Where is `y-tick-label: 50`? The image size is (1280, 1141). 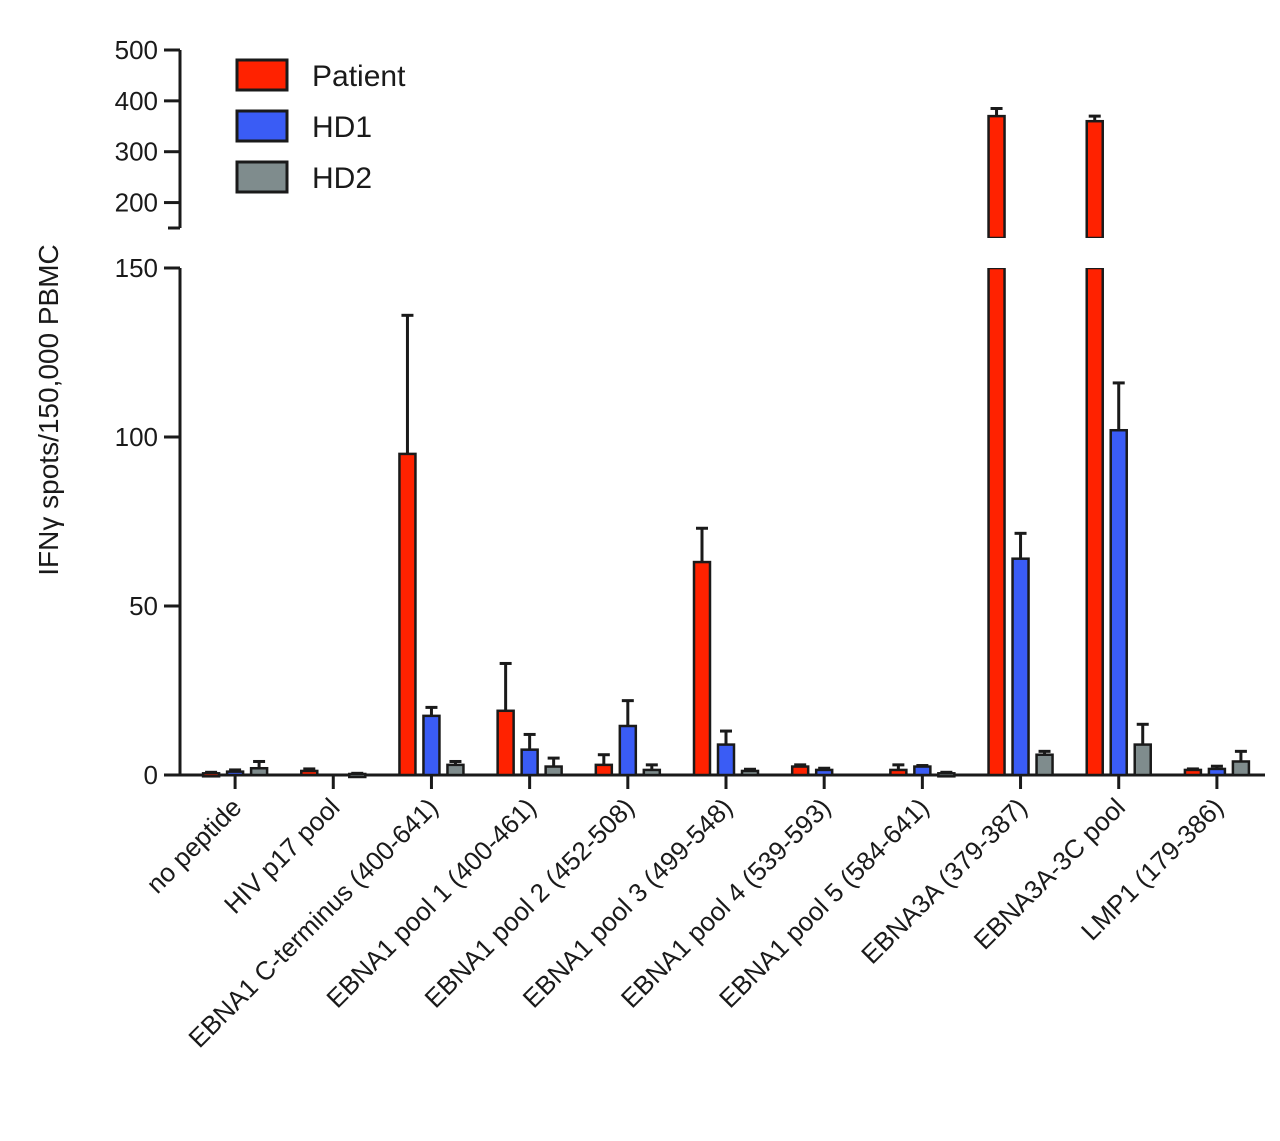 y-tick-label: 50 is located at coordinates (143, 606).